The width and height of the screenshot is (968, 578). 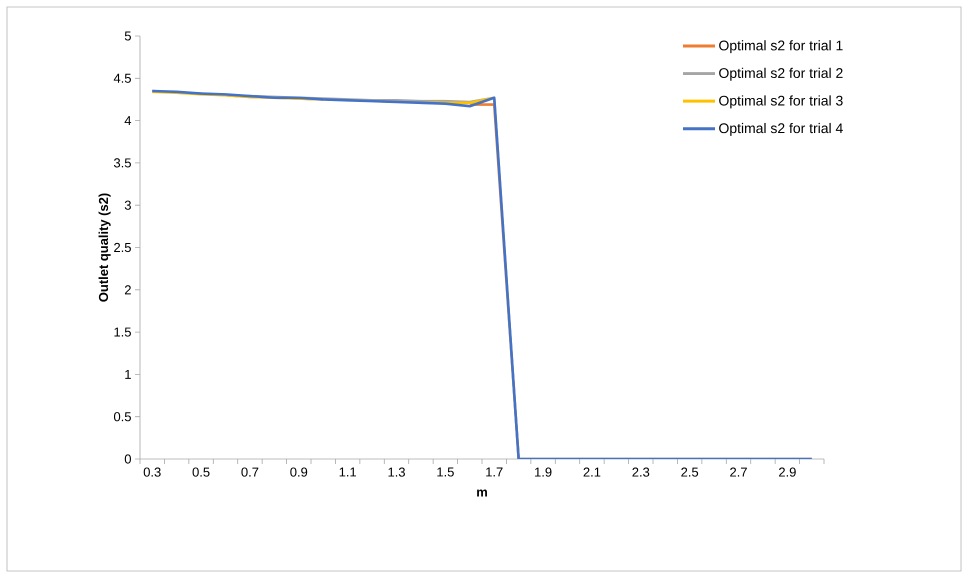 What do you see at coordinates (494, 472) in the screenshot?
I see `x-tick-label: 1.7` at bounding box center [494, 472].